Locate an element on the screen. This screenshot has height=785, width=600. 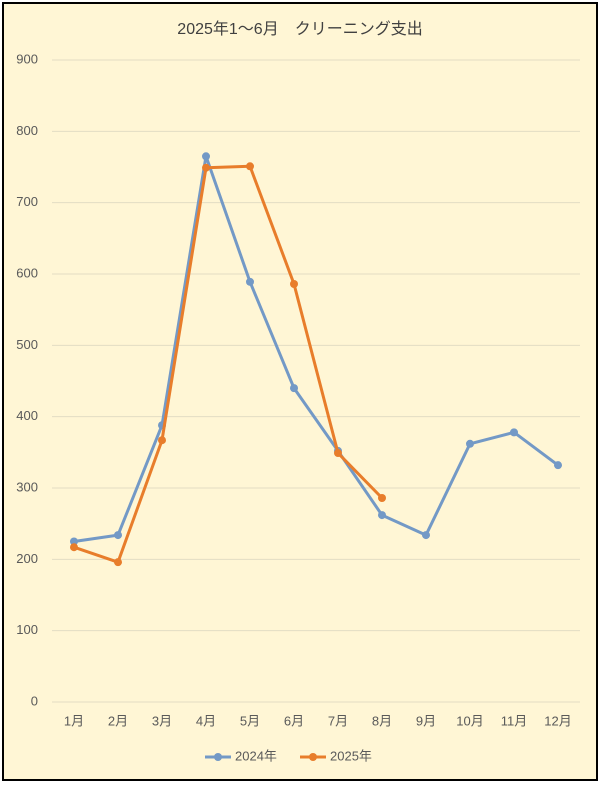
y-tick-label: 300 is located at coordinates (27, 486).